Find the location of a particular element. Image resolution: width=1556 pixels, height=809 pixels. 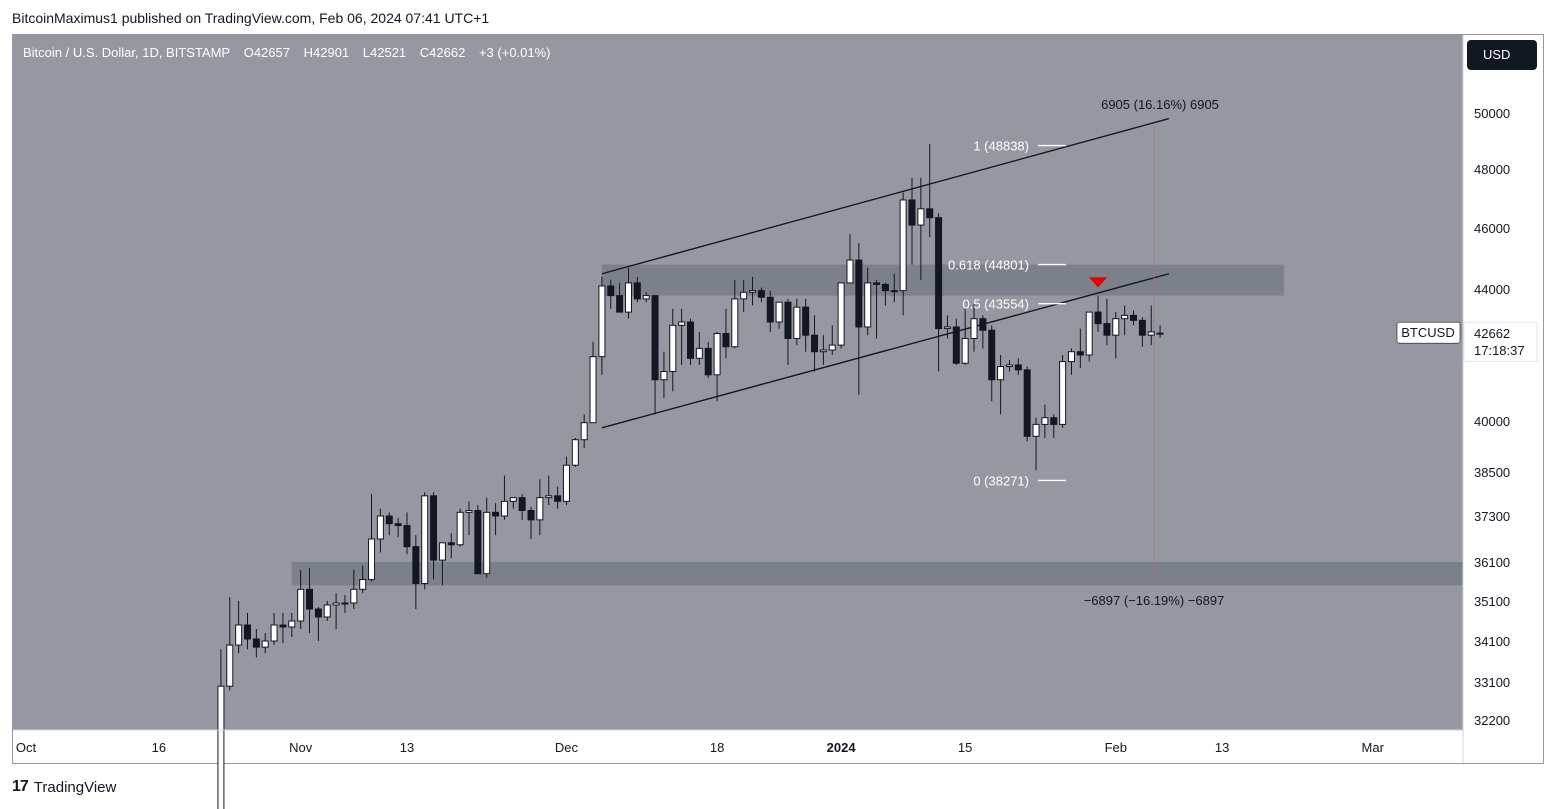

currency-button: USD is located at coordinates (1502, 55).